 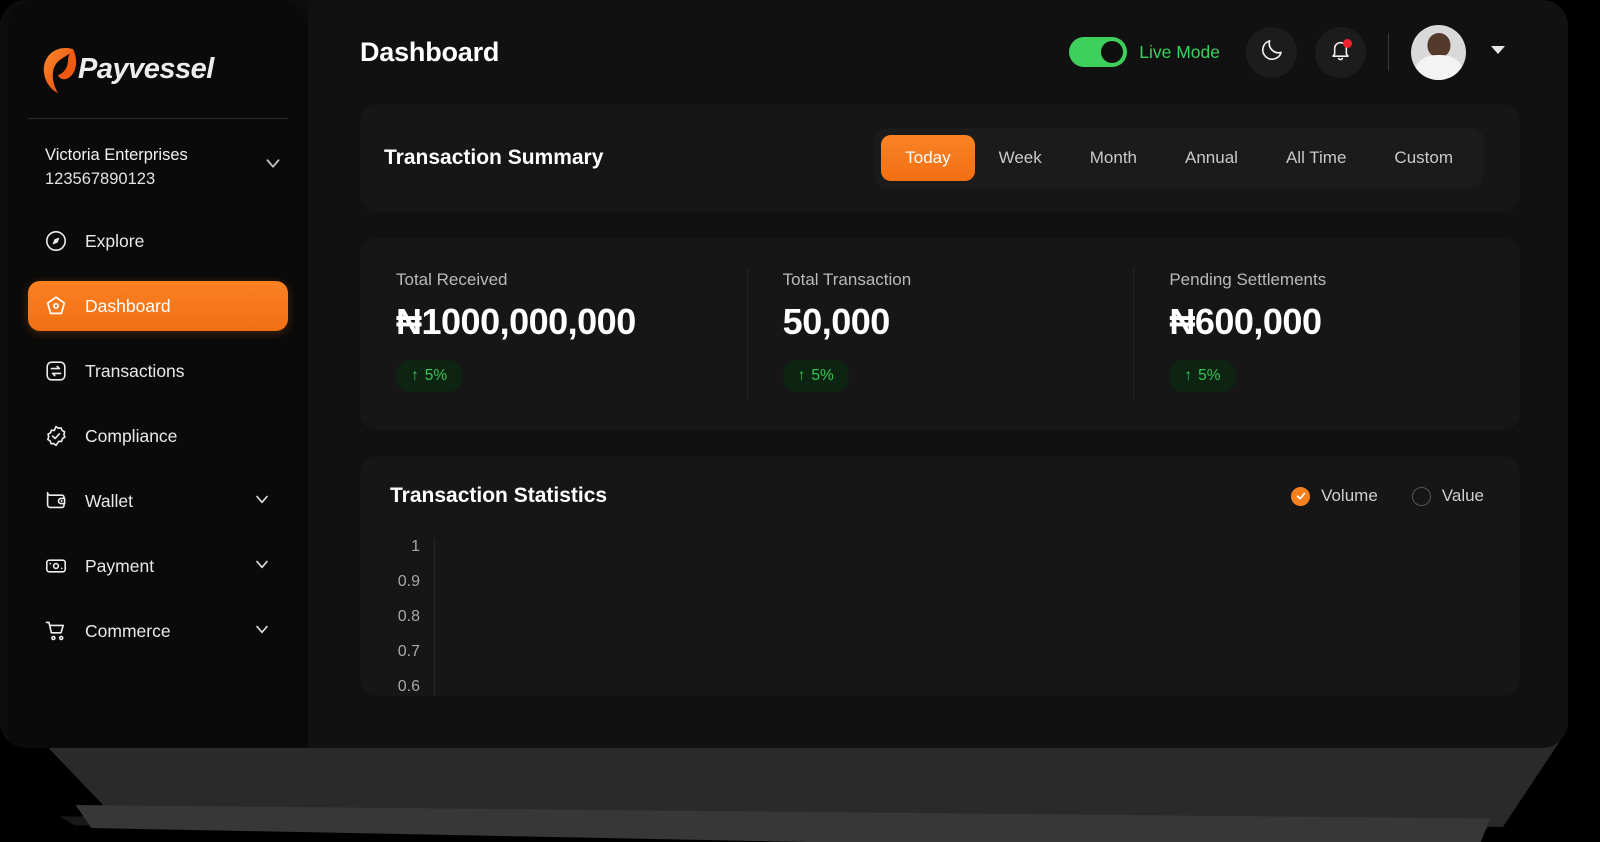 I want to click on sidebar-item-wallet: Wallet, so click(x=158, y=501).